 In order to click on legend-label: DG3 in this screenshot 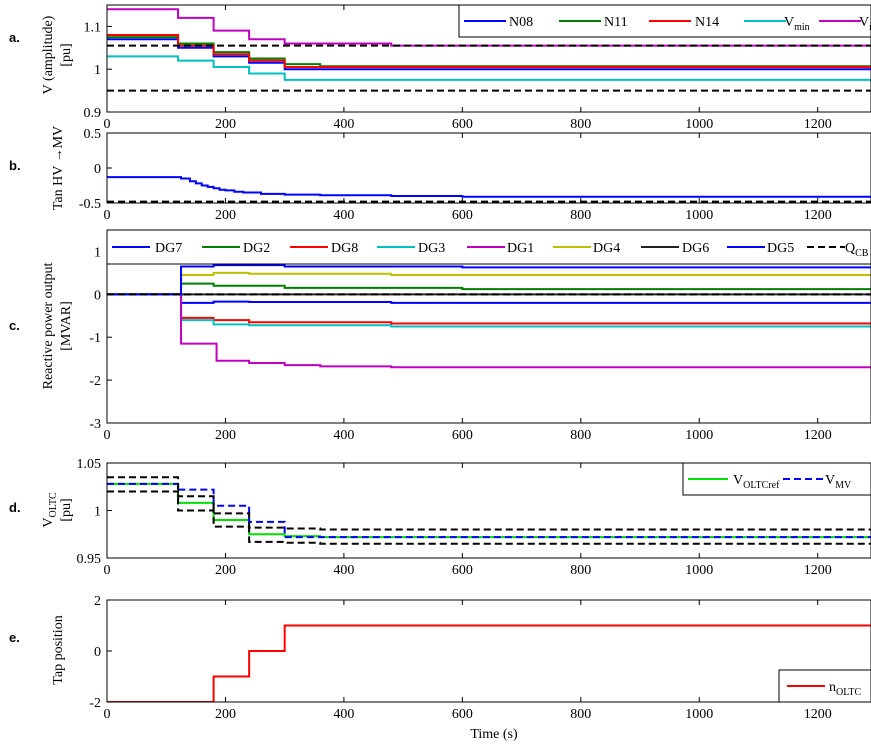, I will do `click(431, 248)`.